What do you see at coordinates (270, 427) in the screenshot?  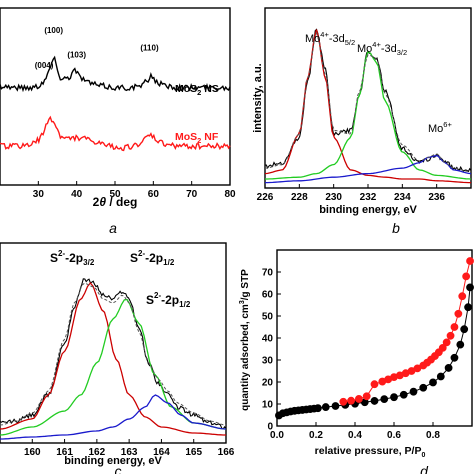 I see `y-tick-label: 0` at bounding box center [270, 427].